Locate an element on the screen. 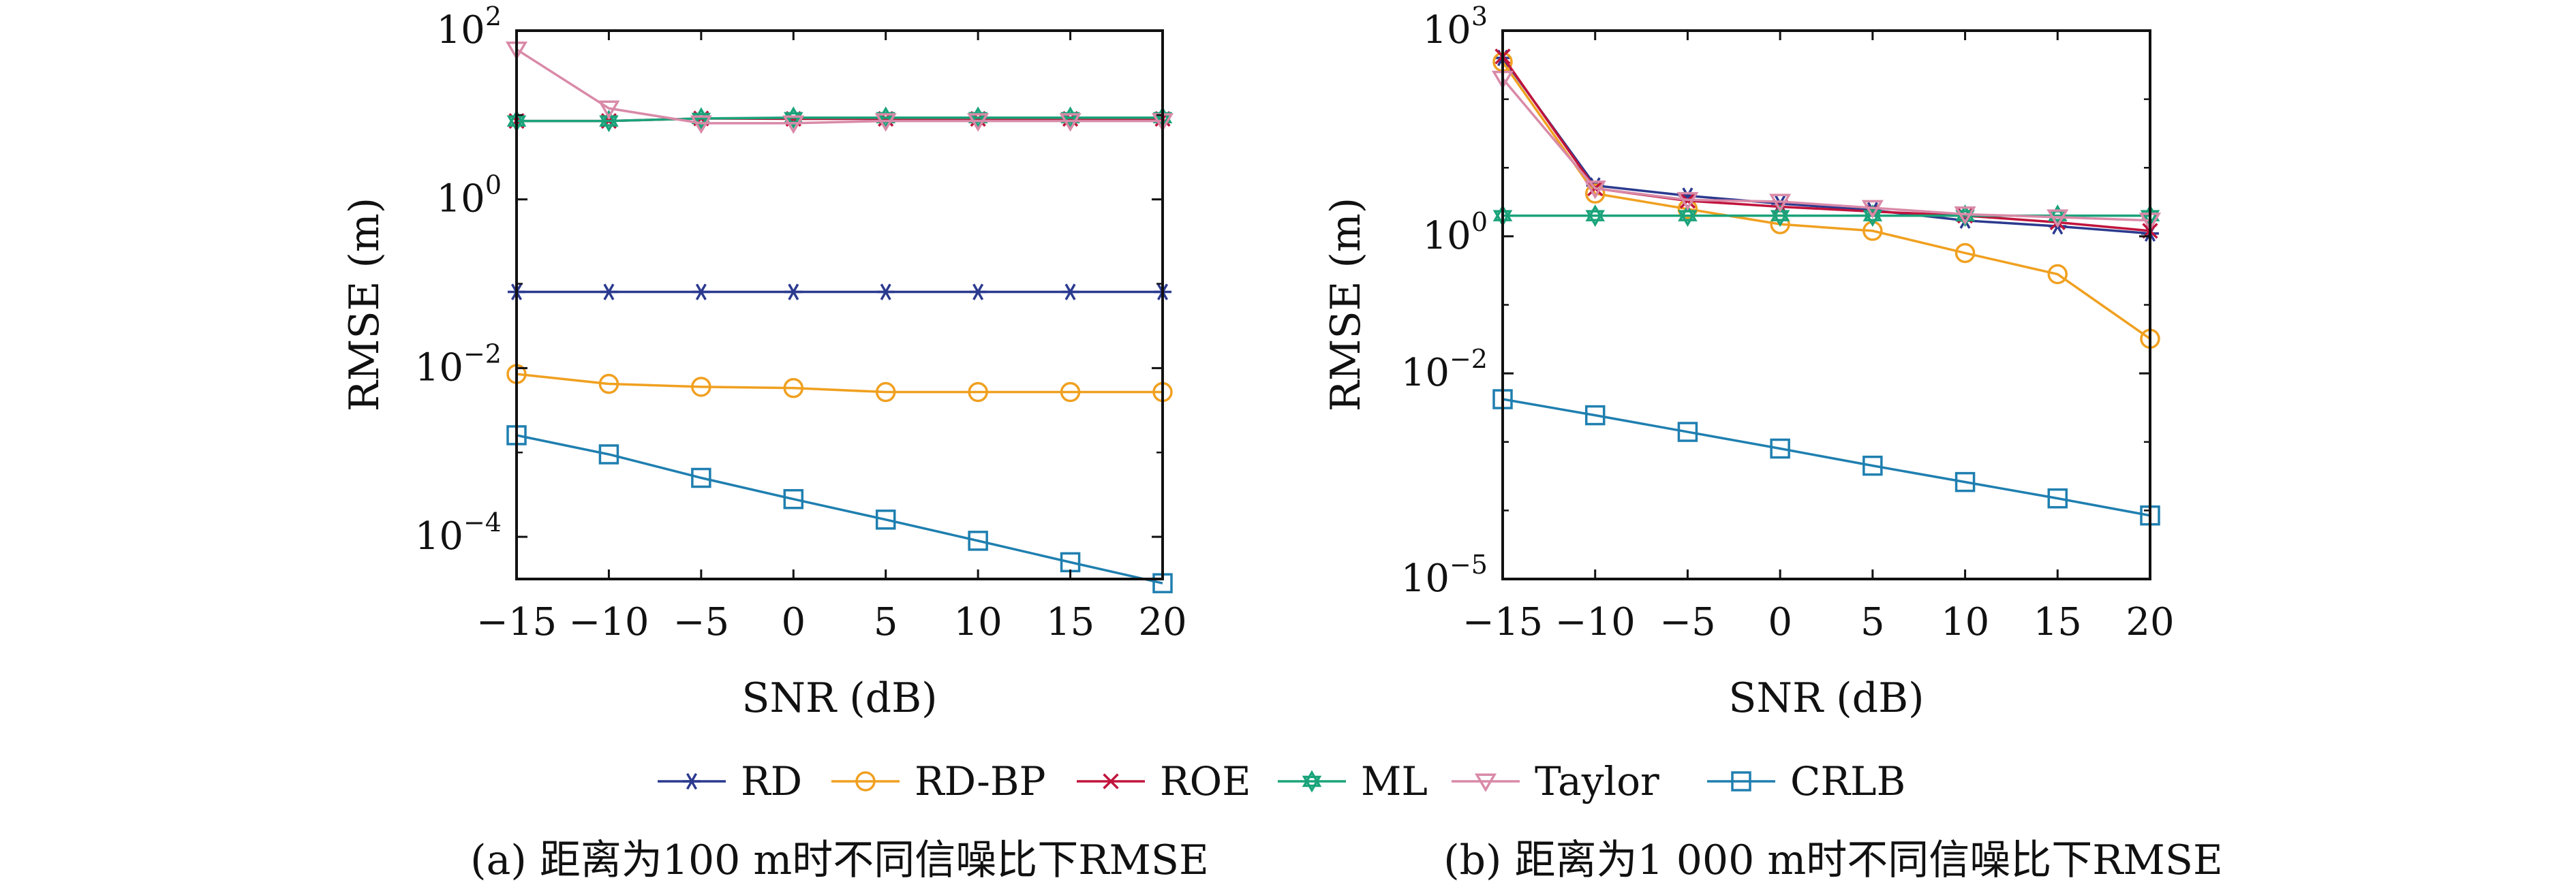  caption: (b) 距离为1 000 m时不同信噪比下RMSE is located at coordinates (1833, 860).